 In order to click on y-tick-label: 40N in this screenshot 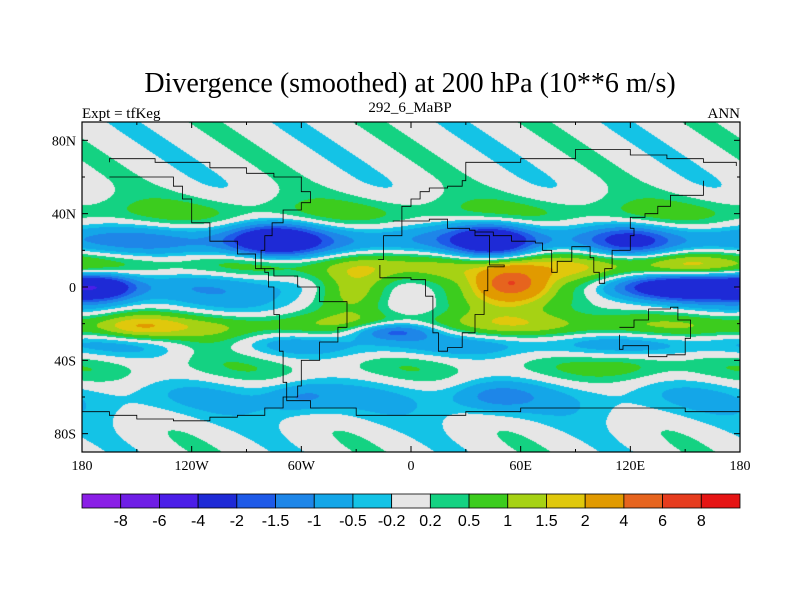, I will do `click(64, 215)`.